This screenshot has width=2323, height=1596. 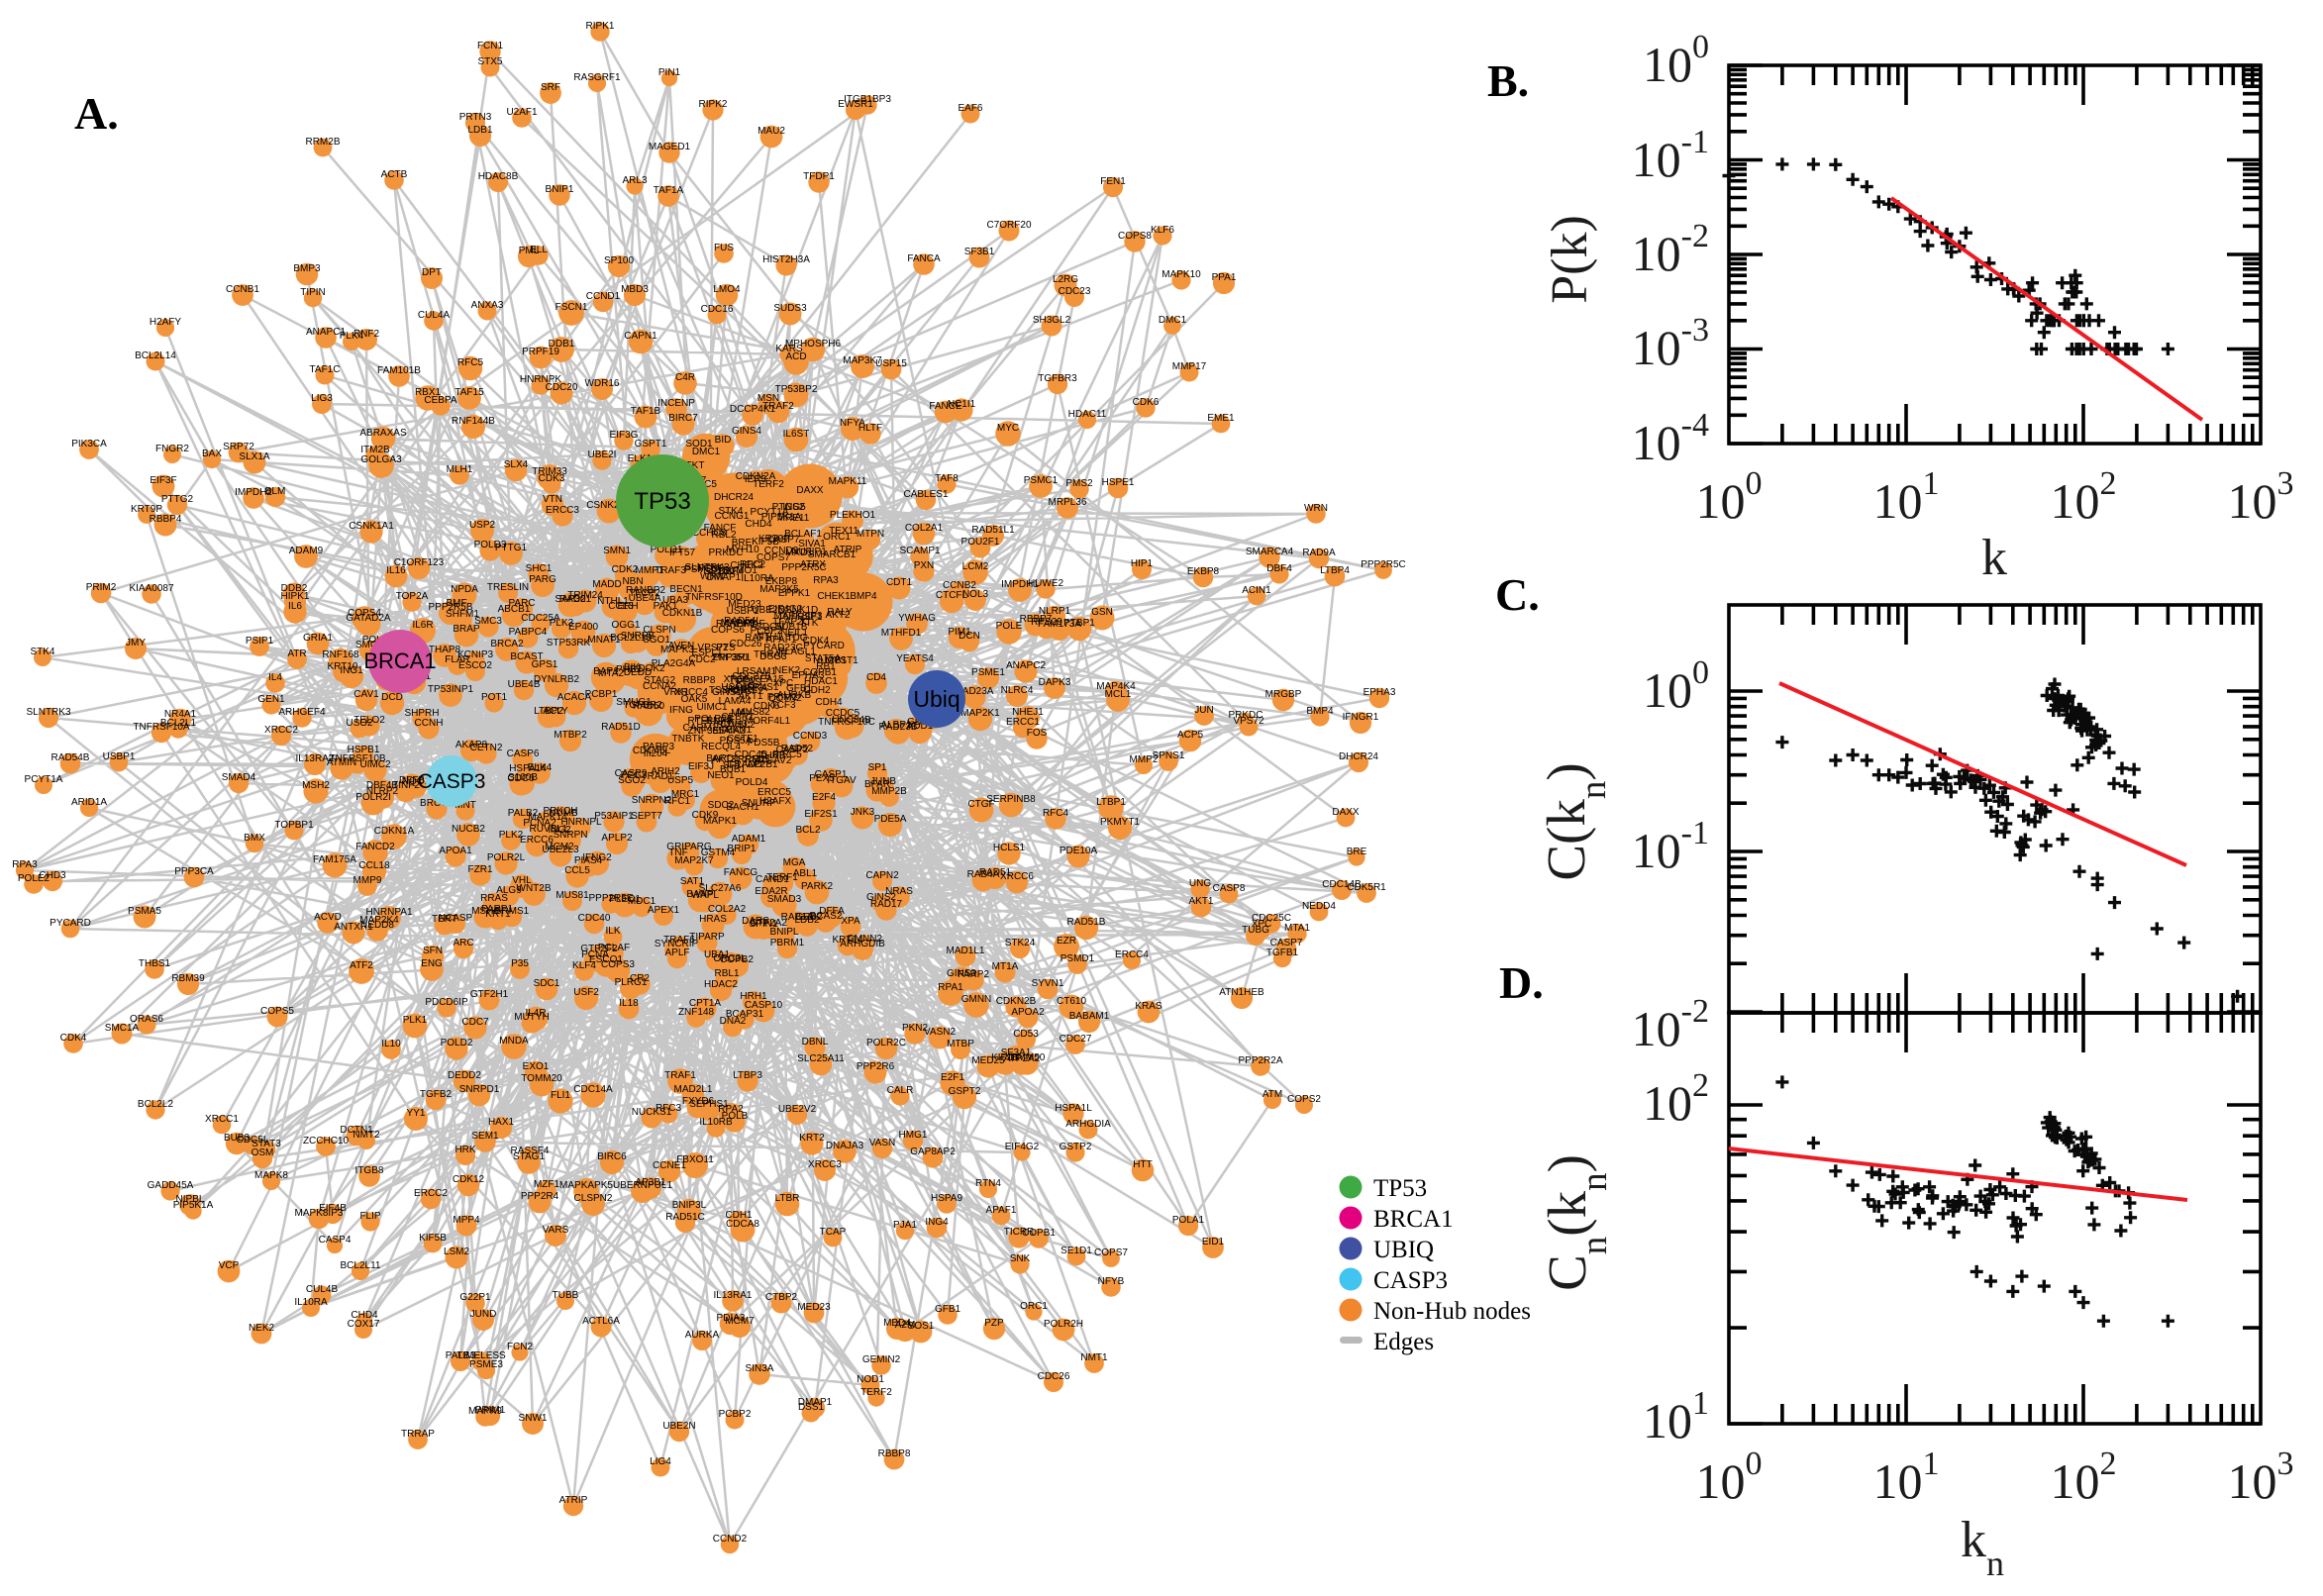 What do you see at coordinates (497, 909) in the screenshot?
I see `svg-text: PARP1` at bounding box center [497, 909].